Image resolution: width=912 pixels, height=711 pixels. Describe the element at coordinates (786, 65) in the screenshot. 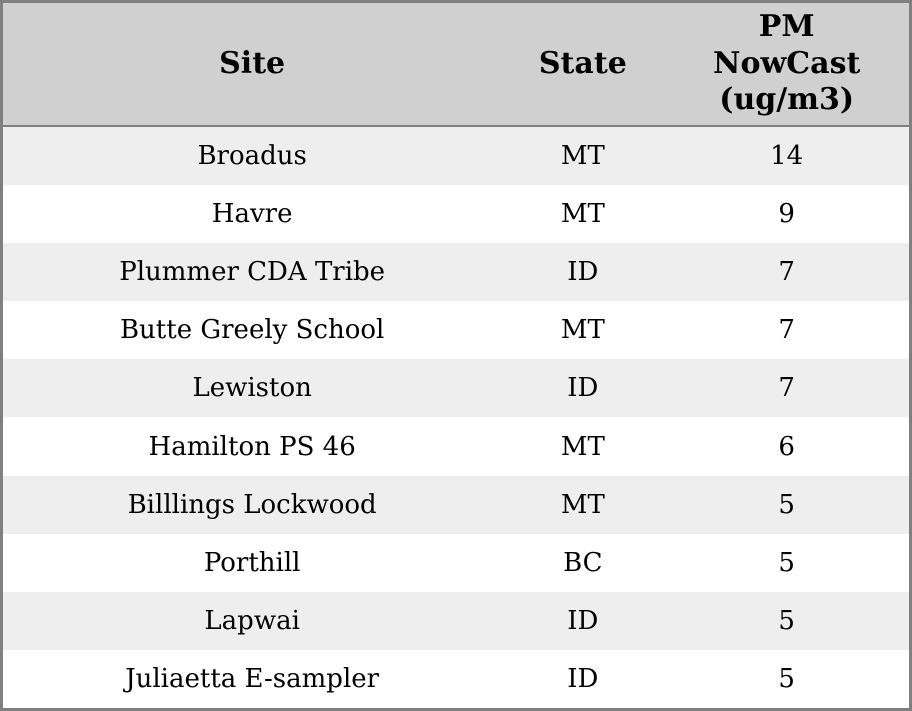

I see `column-header-pm-nowcast: PM NowCast (ug/m3)` at that location.